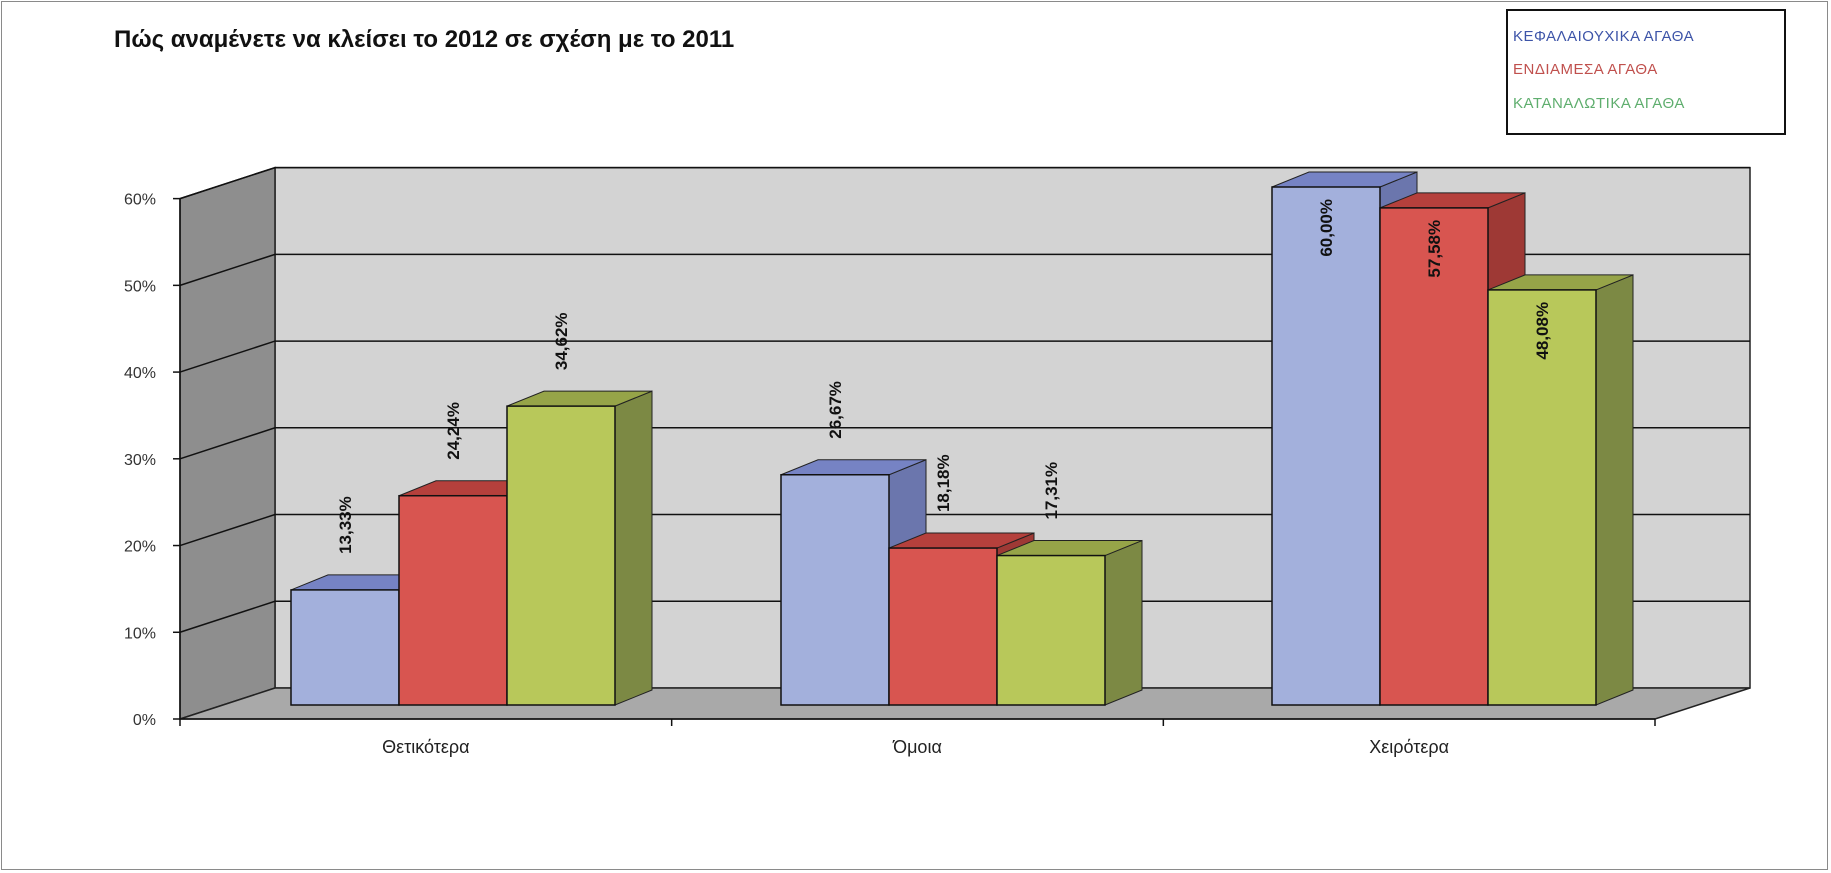  I want to click on data-label: 48,08%, so click(1542, 331).